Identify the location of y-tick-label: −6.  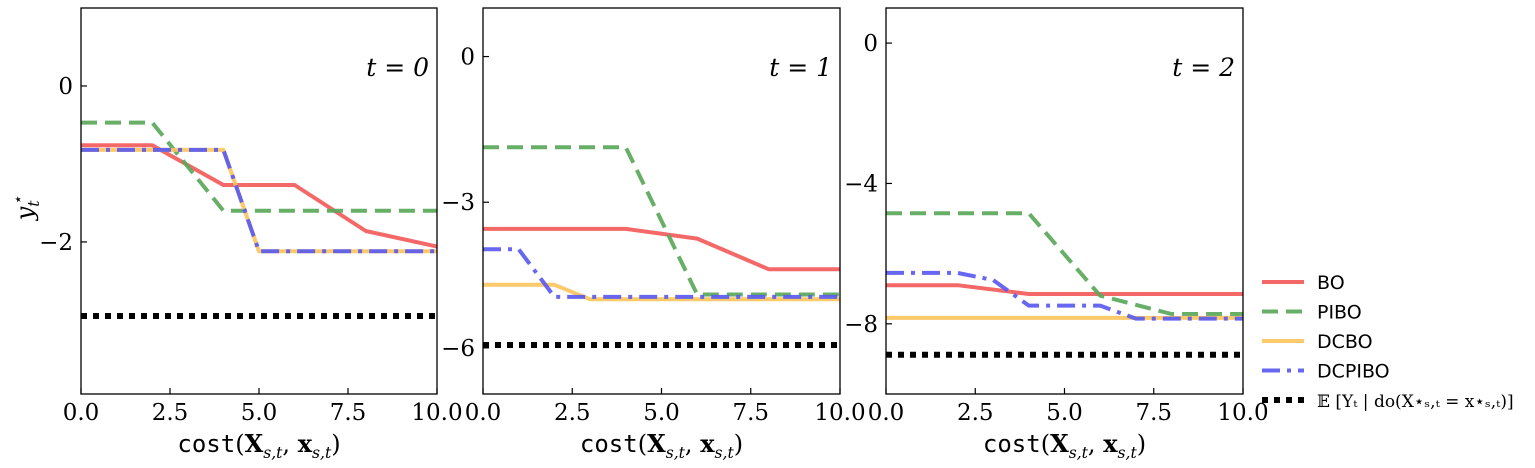
(458, 349).